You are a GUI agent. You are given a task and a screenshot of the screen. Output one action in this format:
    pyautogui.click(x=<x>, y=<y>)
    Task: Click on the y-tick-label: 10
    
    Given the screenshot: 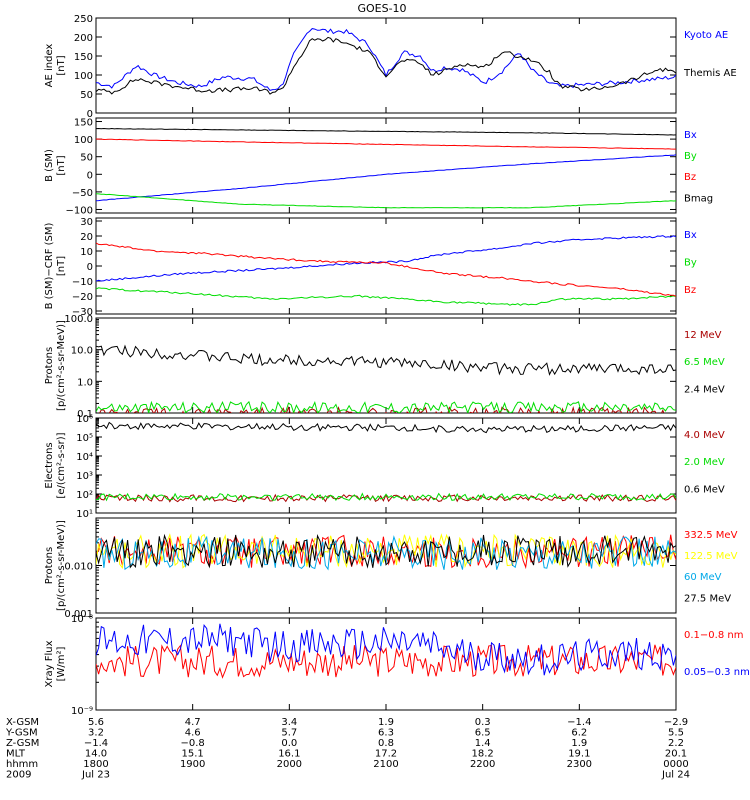 What is the action you would take?
    pyautogui.click(x=86, y=252)
    